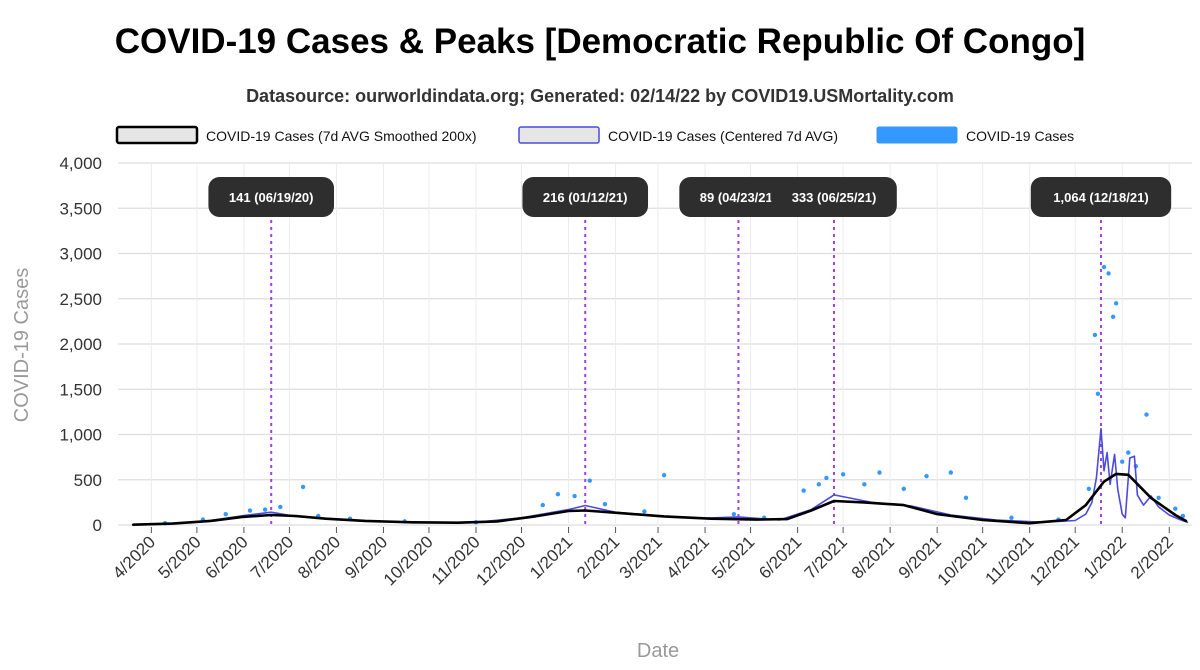 Image resolution: width=1200 pixels, height=670 pixels. I want to click on x-tick-label: 4/2021, so click(688, 557).